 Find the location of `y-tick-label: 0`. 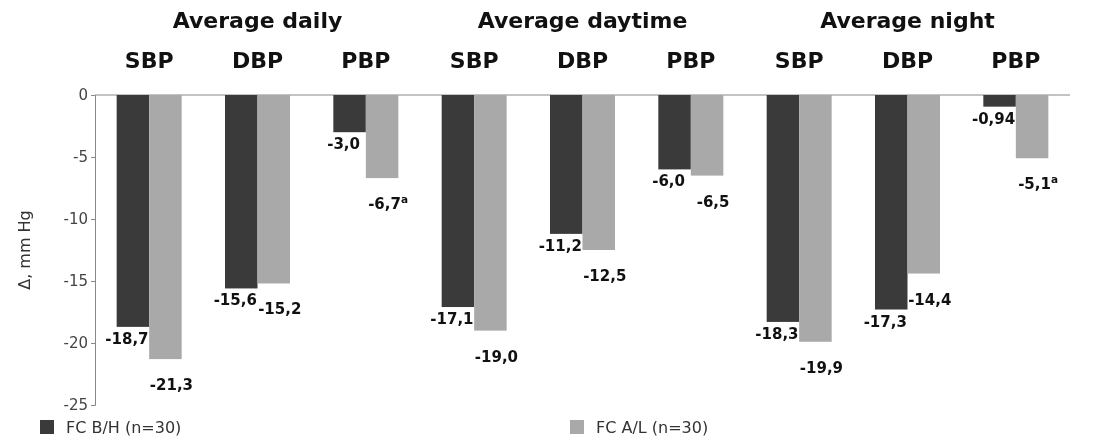

y-tick-label: 0 is located at coordinates (83, 95).